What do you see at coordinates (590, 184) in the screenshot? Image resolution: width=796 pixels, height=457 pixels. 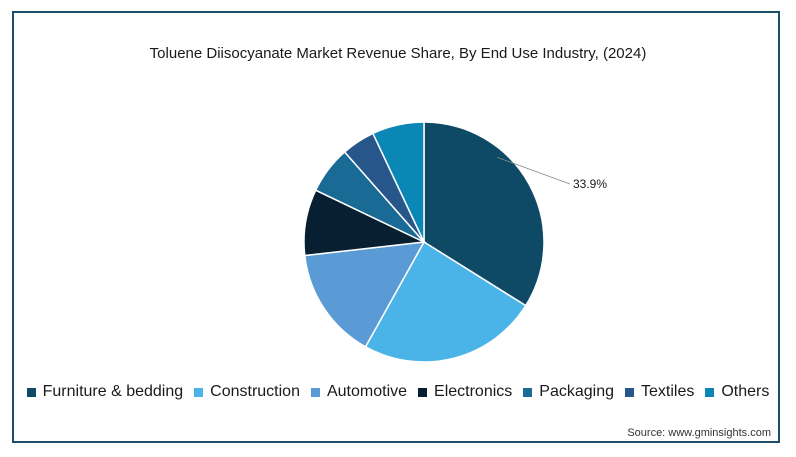 I see `data-label: 33.9%` at bounding box center [590, 184].